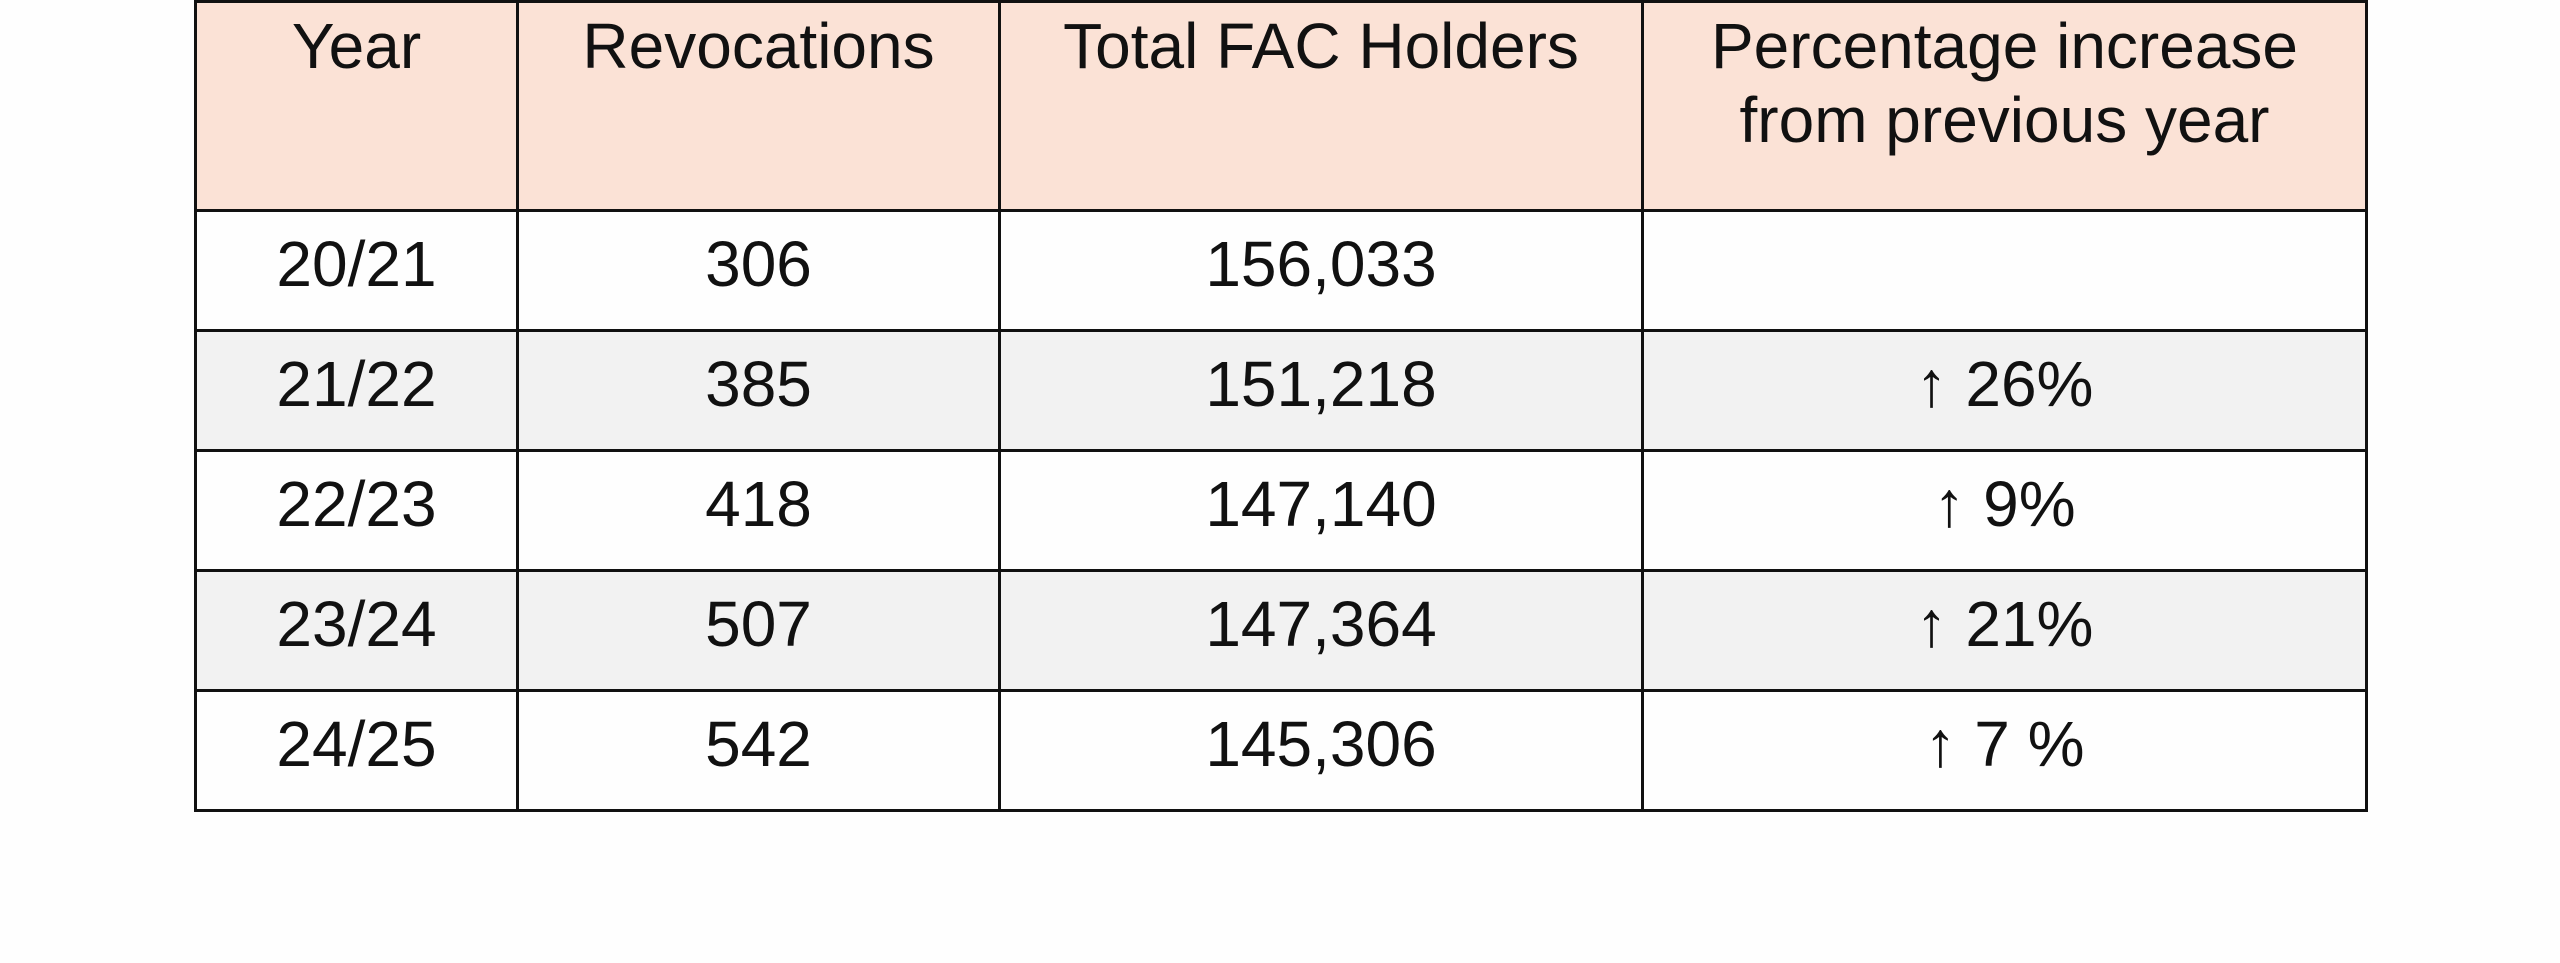 This screenshot has height=963, width=2560. What do you see at coordinates (758, 106) in the screenshot?
I see `header-cell: Revocations` at bounding box center [758, 106].